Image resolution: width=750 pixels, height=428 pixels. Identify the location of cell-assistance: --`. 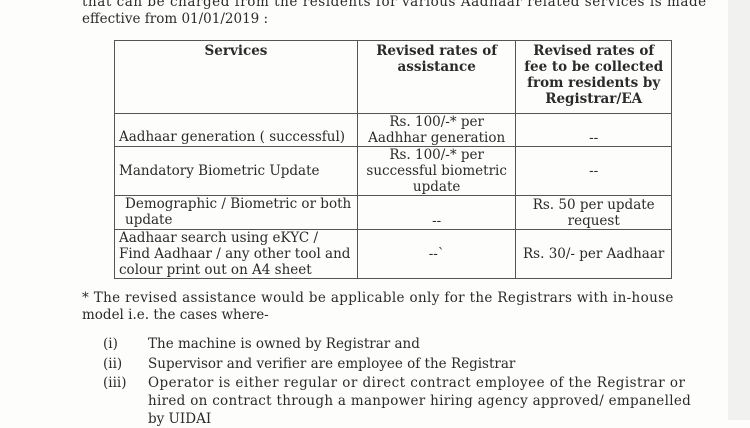
(436, 254).